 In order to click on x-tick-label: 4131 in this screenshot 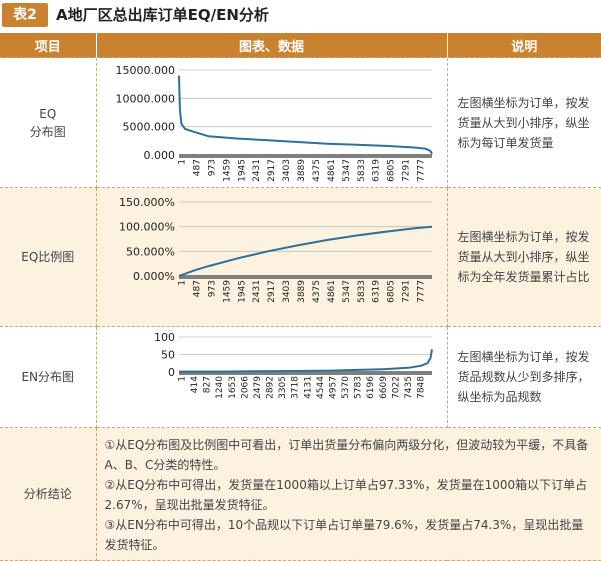, I will do `click(308, 387)`.